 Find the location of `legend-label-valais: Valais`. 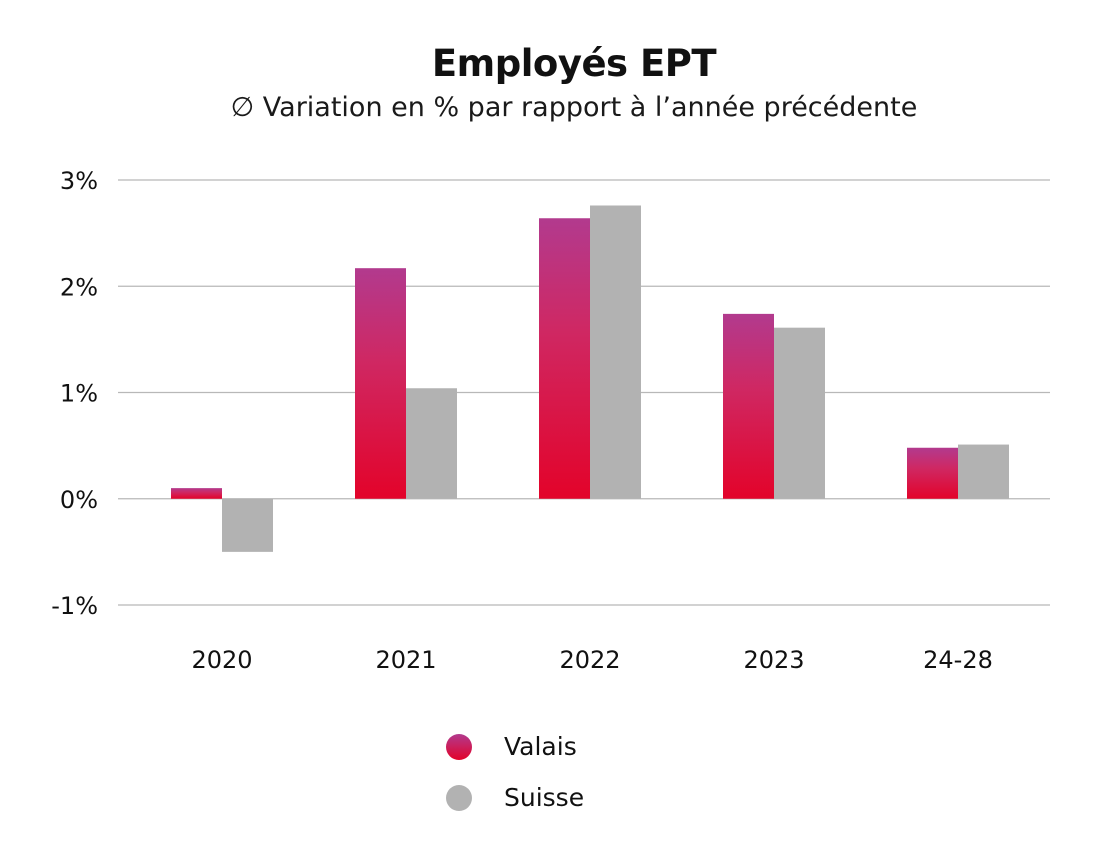

legend-label-valais: Valais is located at coordinates (540, 746).